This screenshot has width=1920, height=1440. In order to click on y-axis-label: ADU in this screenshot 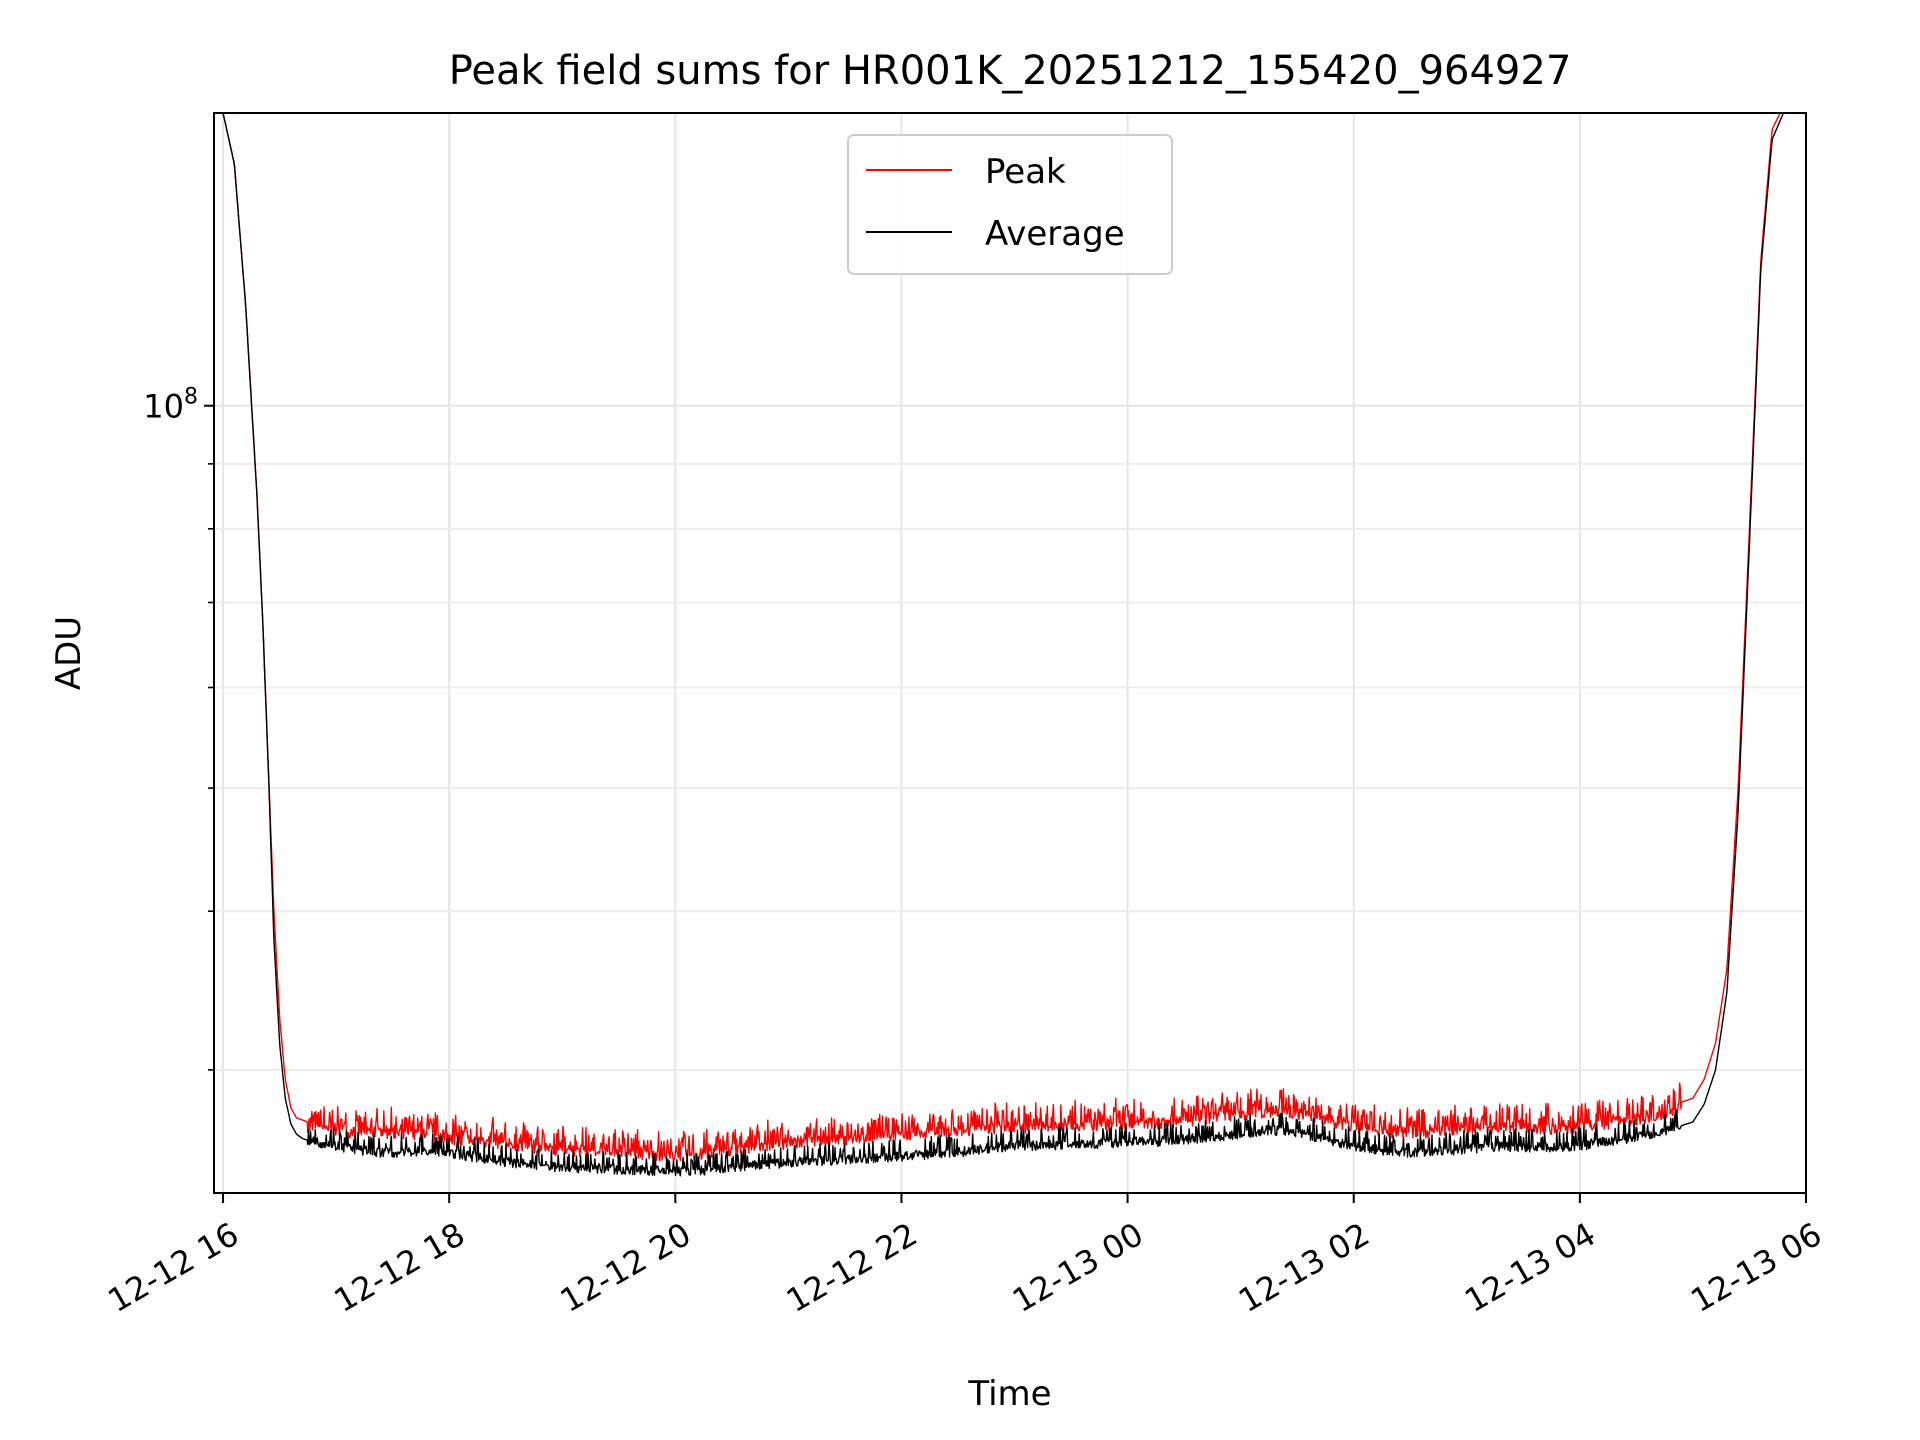, I will do `click(69, 653)`.